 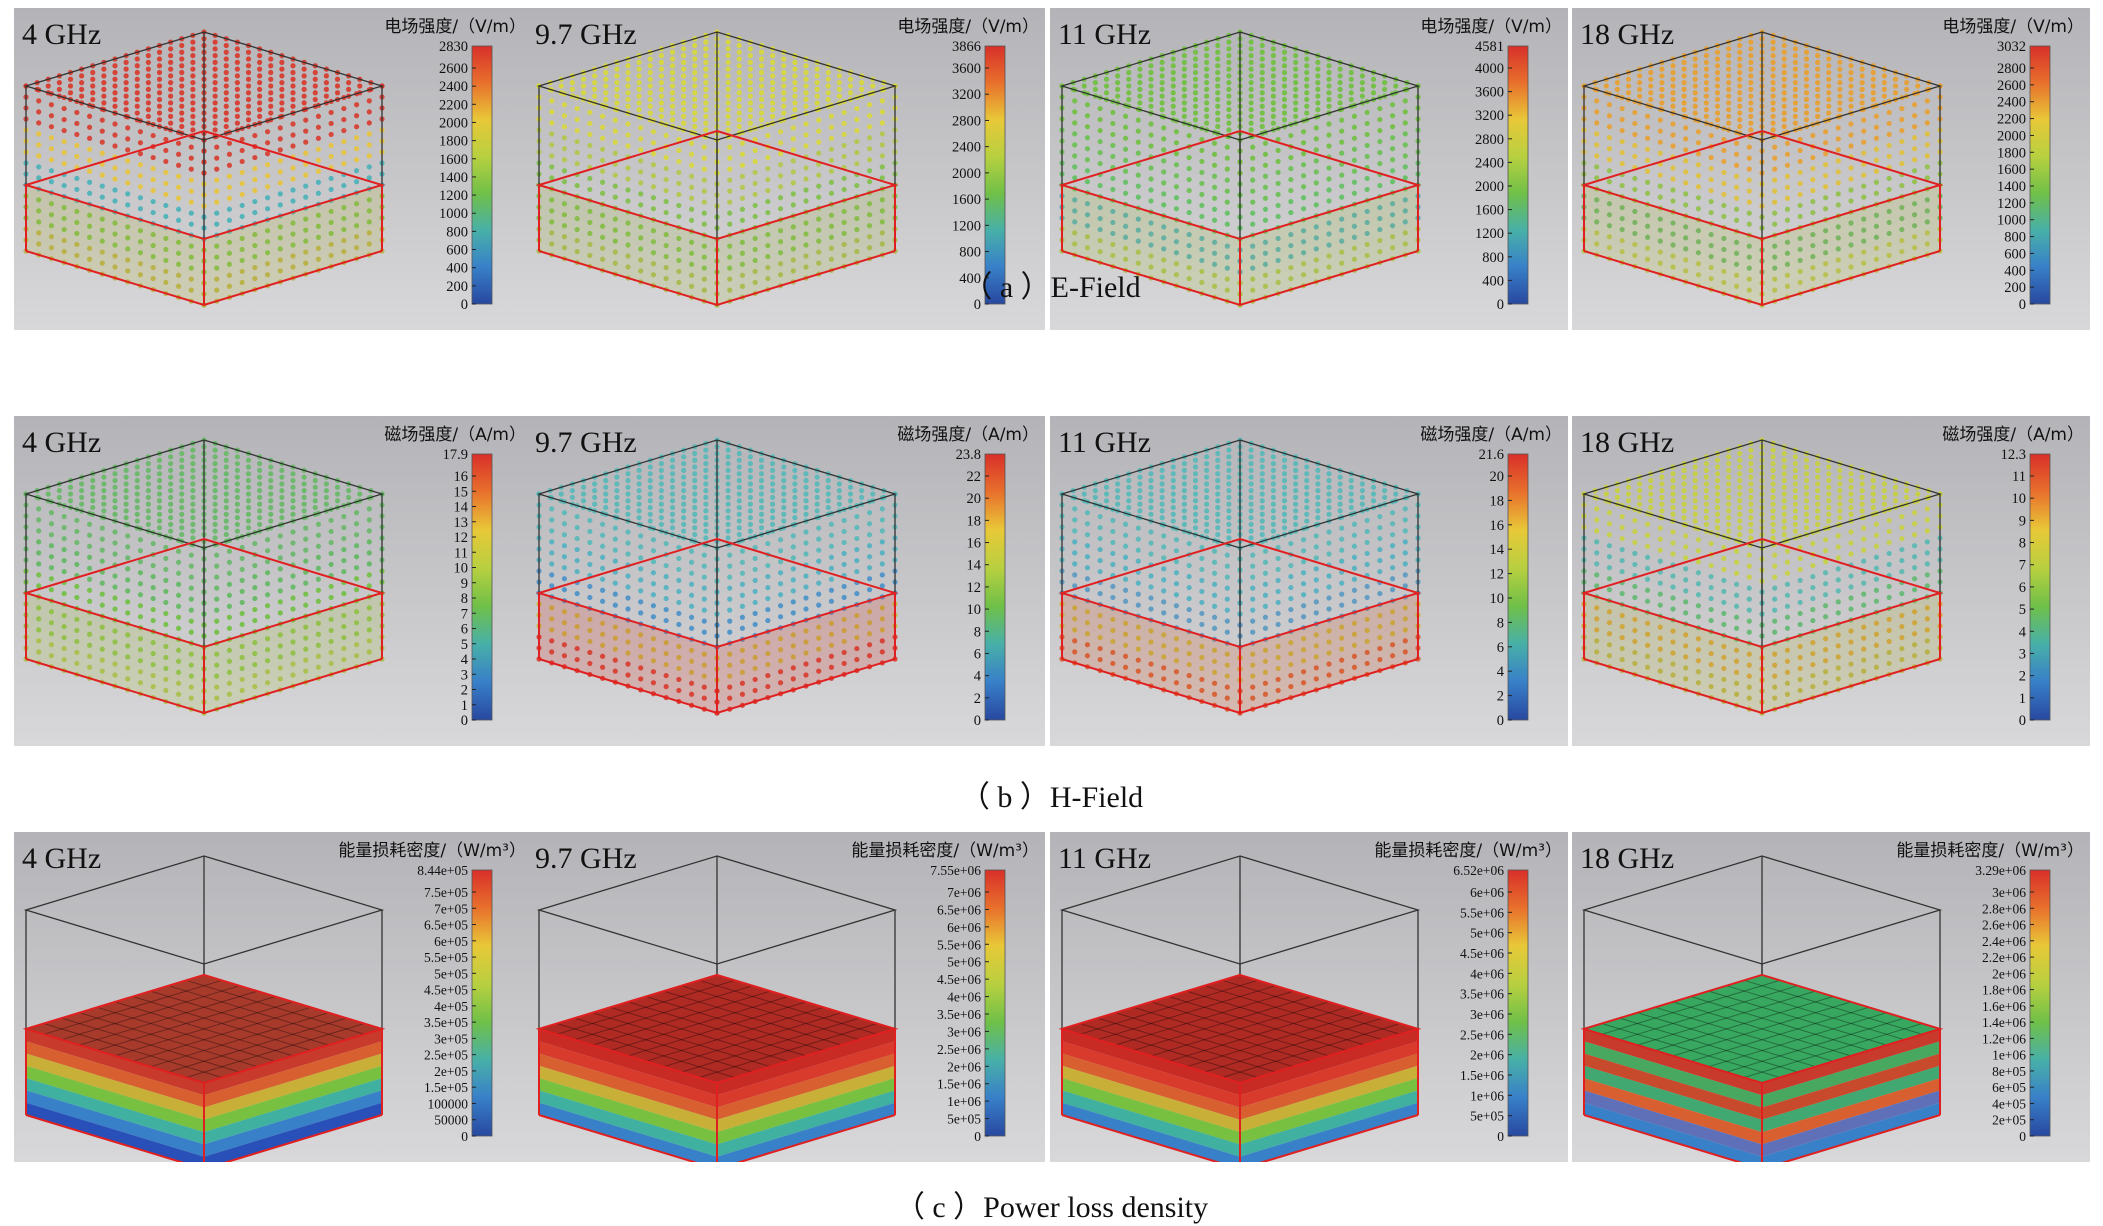 I want to click on colorbar-tick-label: 1000, so click(x=2011, y=221).